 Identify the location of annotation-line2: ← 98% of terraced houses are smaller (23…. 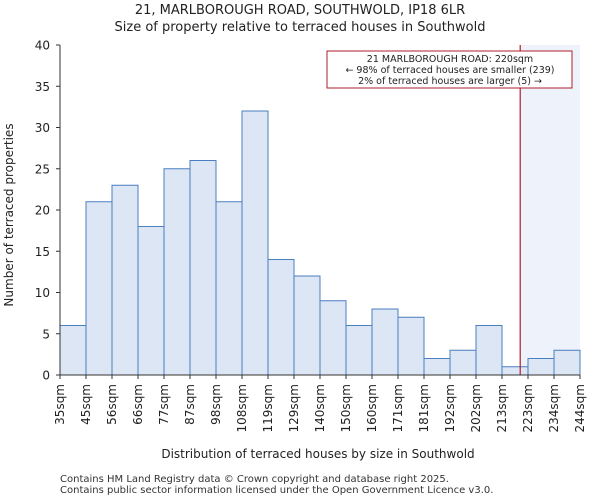
(449, 70).